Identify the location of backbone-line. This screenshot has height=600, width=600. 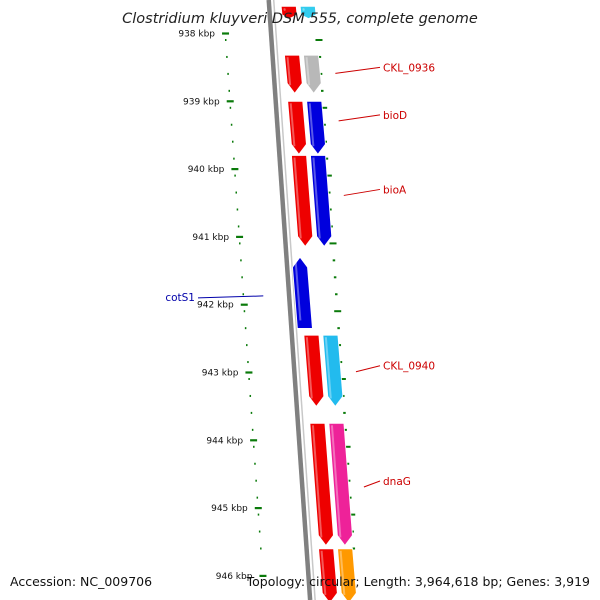
(289, 300).